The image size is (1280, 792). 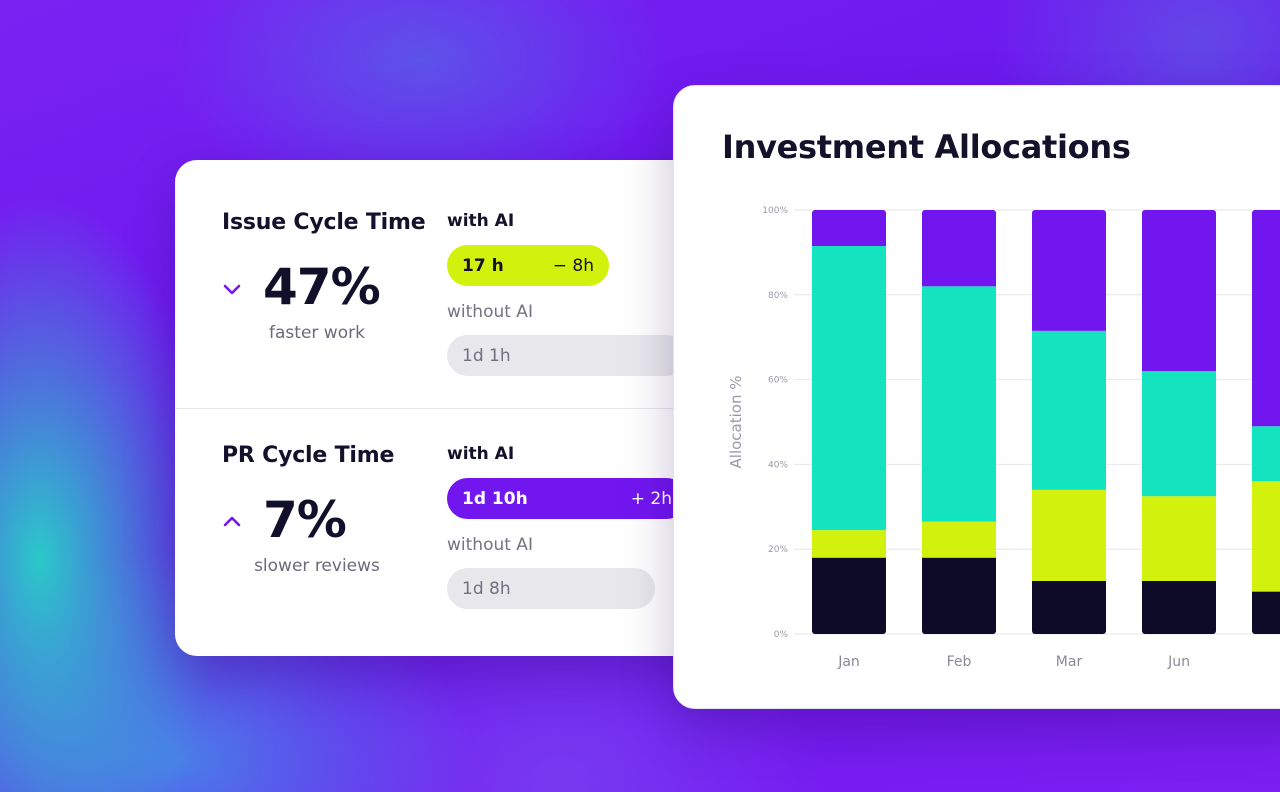 What do you see at coordinates (305, 520) in the screenshot?
I see `metric-percent: 7%` at bounding box center [305, 520].